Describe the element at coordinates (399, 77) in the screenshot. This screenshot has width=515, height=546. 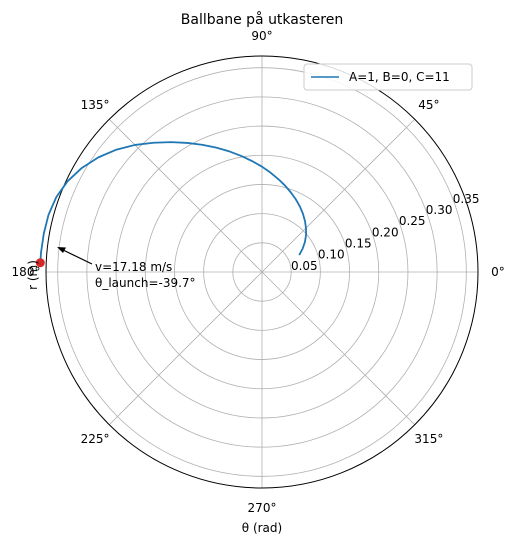
I see `legend-label: A=1, B=0, C=11` at that location.